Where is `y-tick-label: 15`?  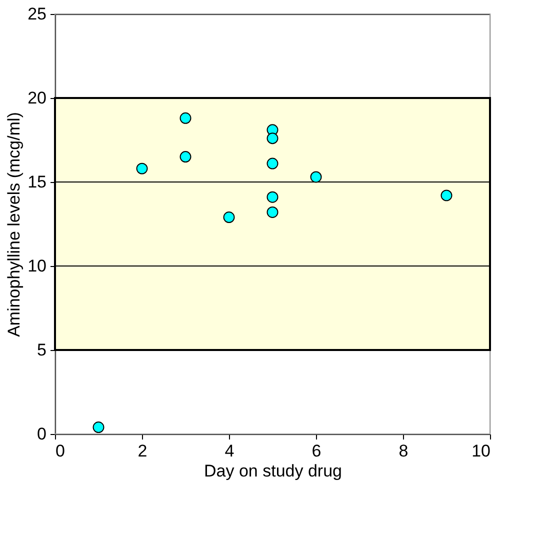
y-tick-label: 15 is located at coordinates (37, 182).